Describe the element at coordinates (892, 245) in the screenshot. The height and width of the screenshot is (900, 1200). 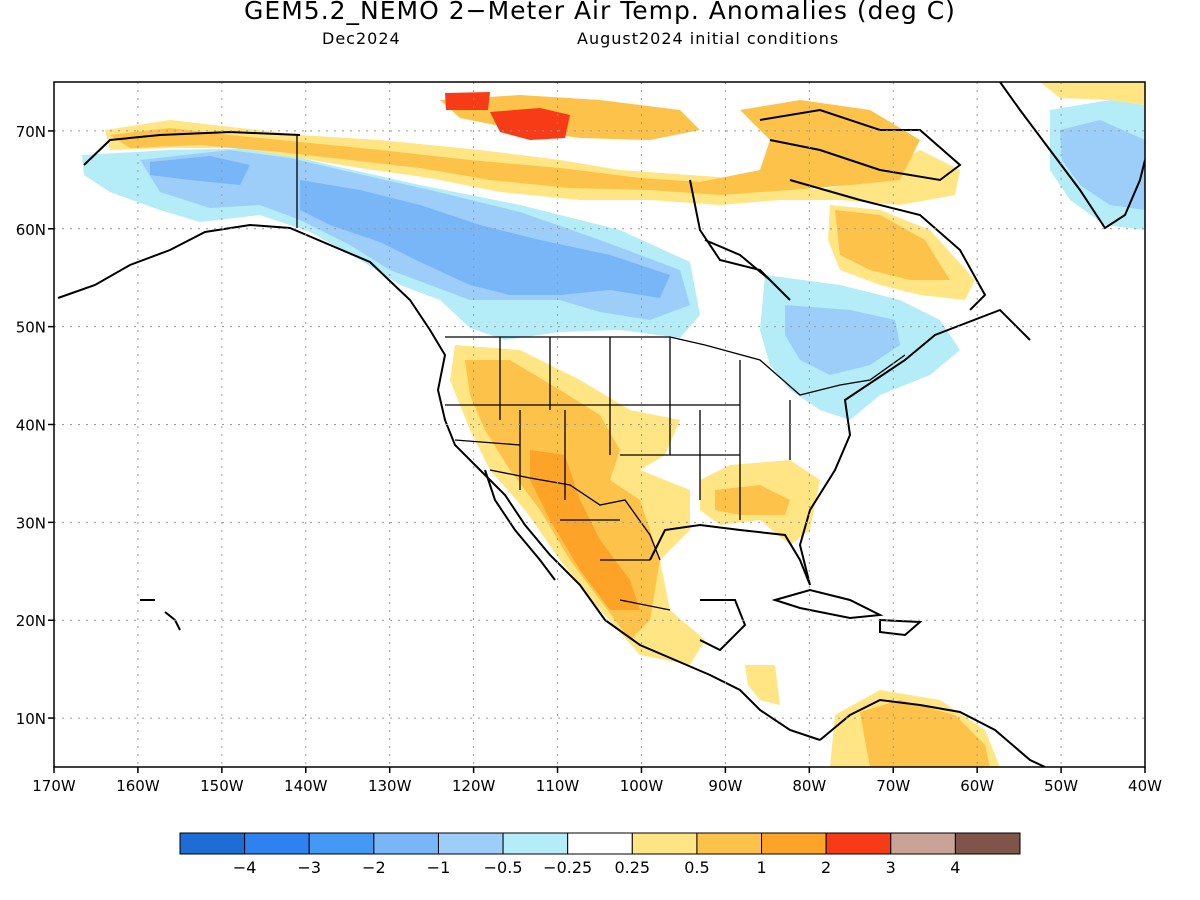
I see `region-warm-labrador-core` at that location.